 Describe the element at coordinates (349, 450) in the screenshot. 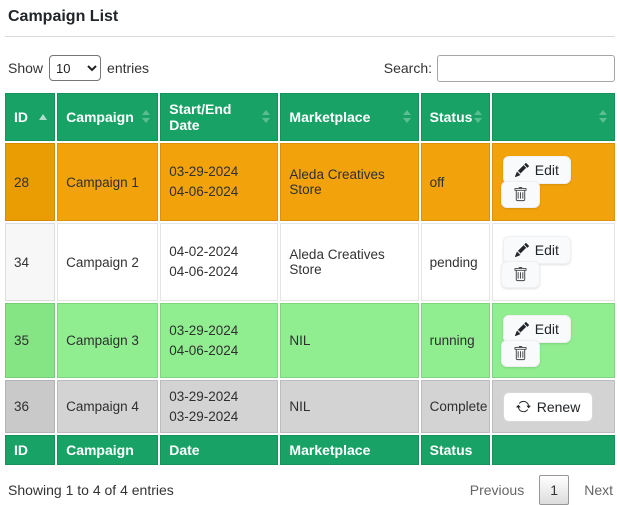

I see `footer-header-marketplace: Marketplace` at that location.